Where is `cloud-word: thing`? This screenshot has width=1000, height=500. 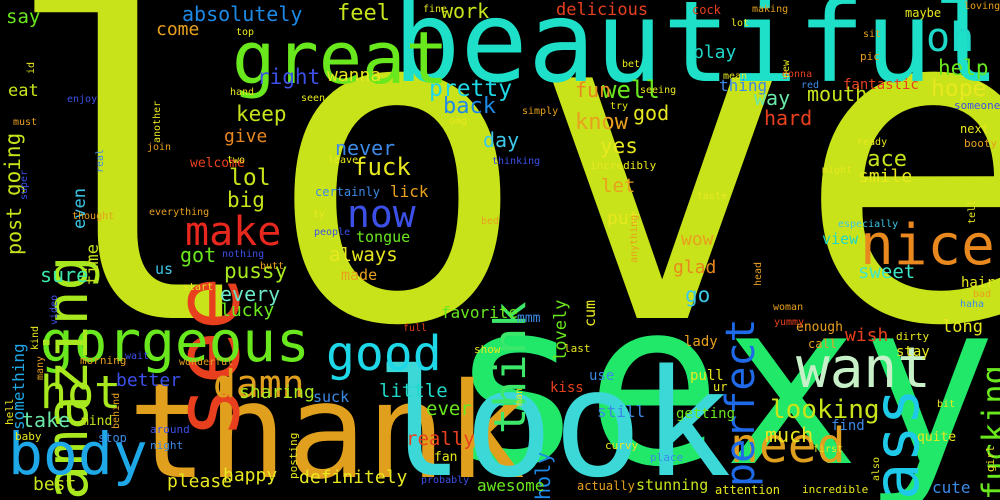
cloud-word: thing is located at coordinates (743, 85).